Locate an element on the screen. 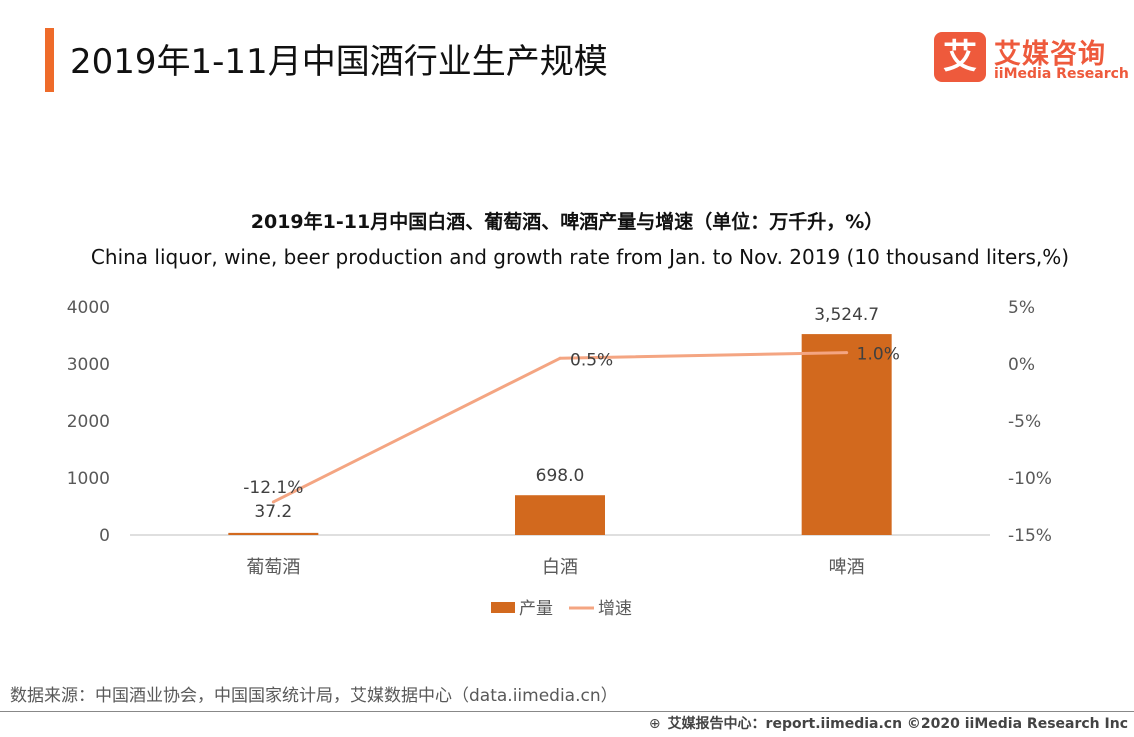 The image size is (1134, 737). line-data-label: -12.1% is located at coordinates (273, 488).